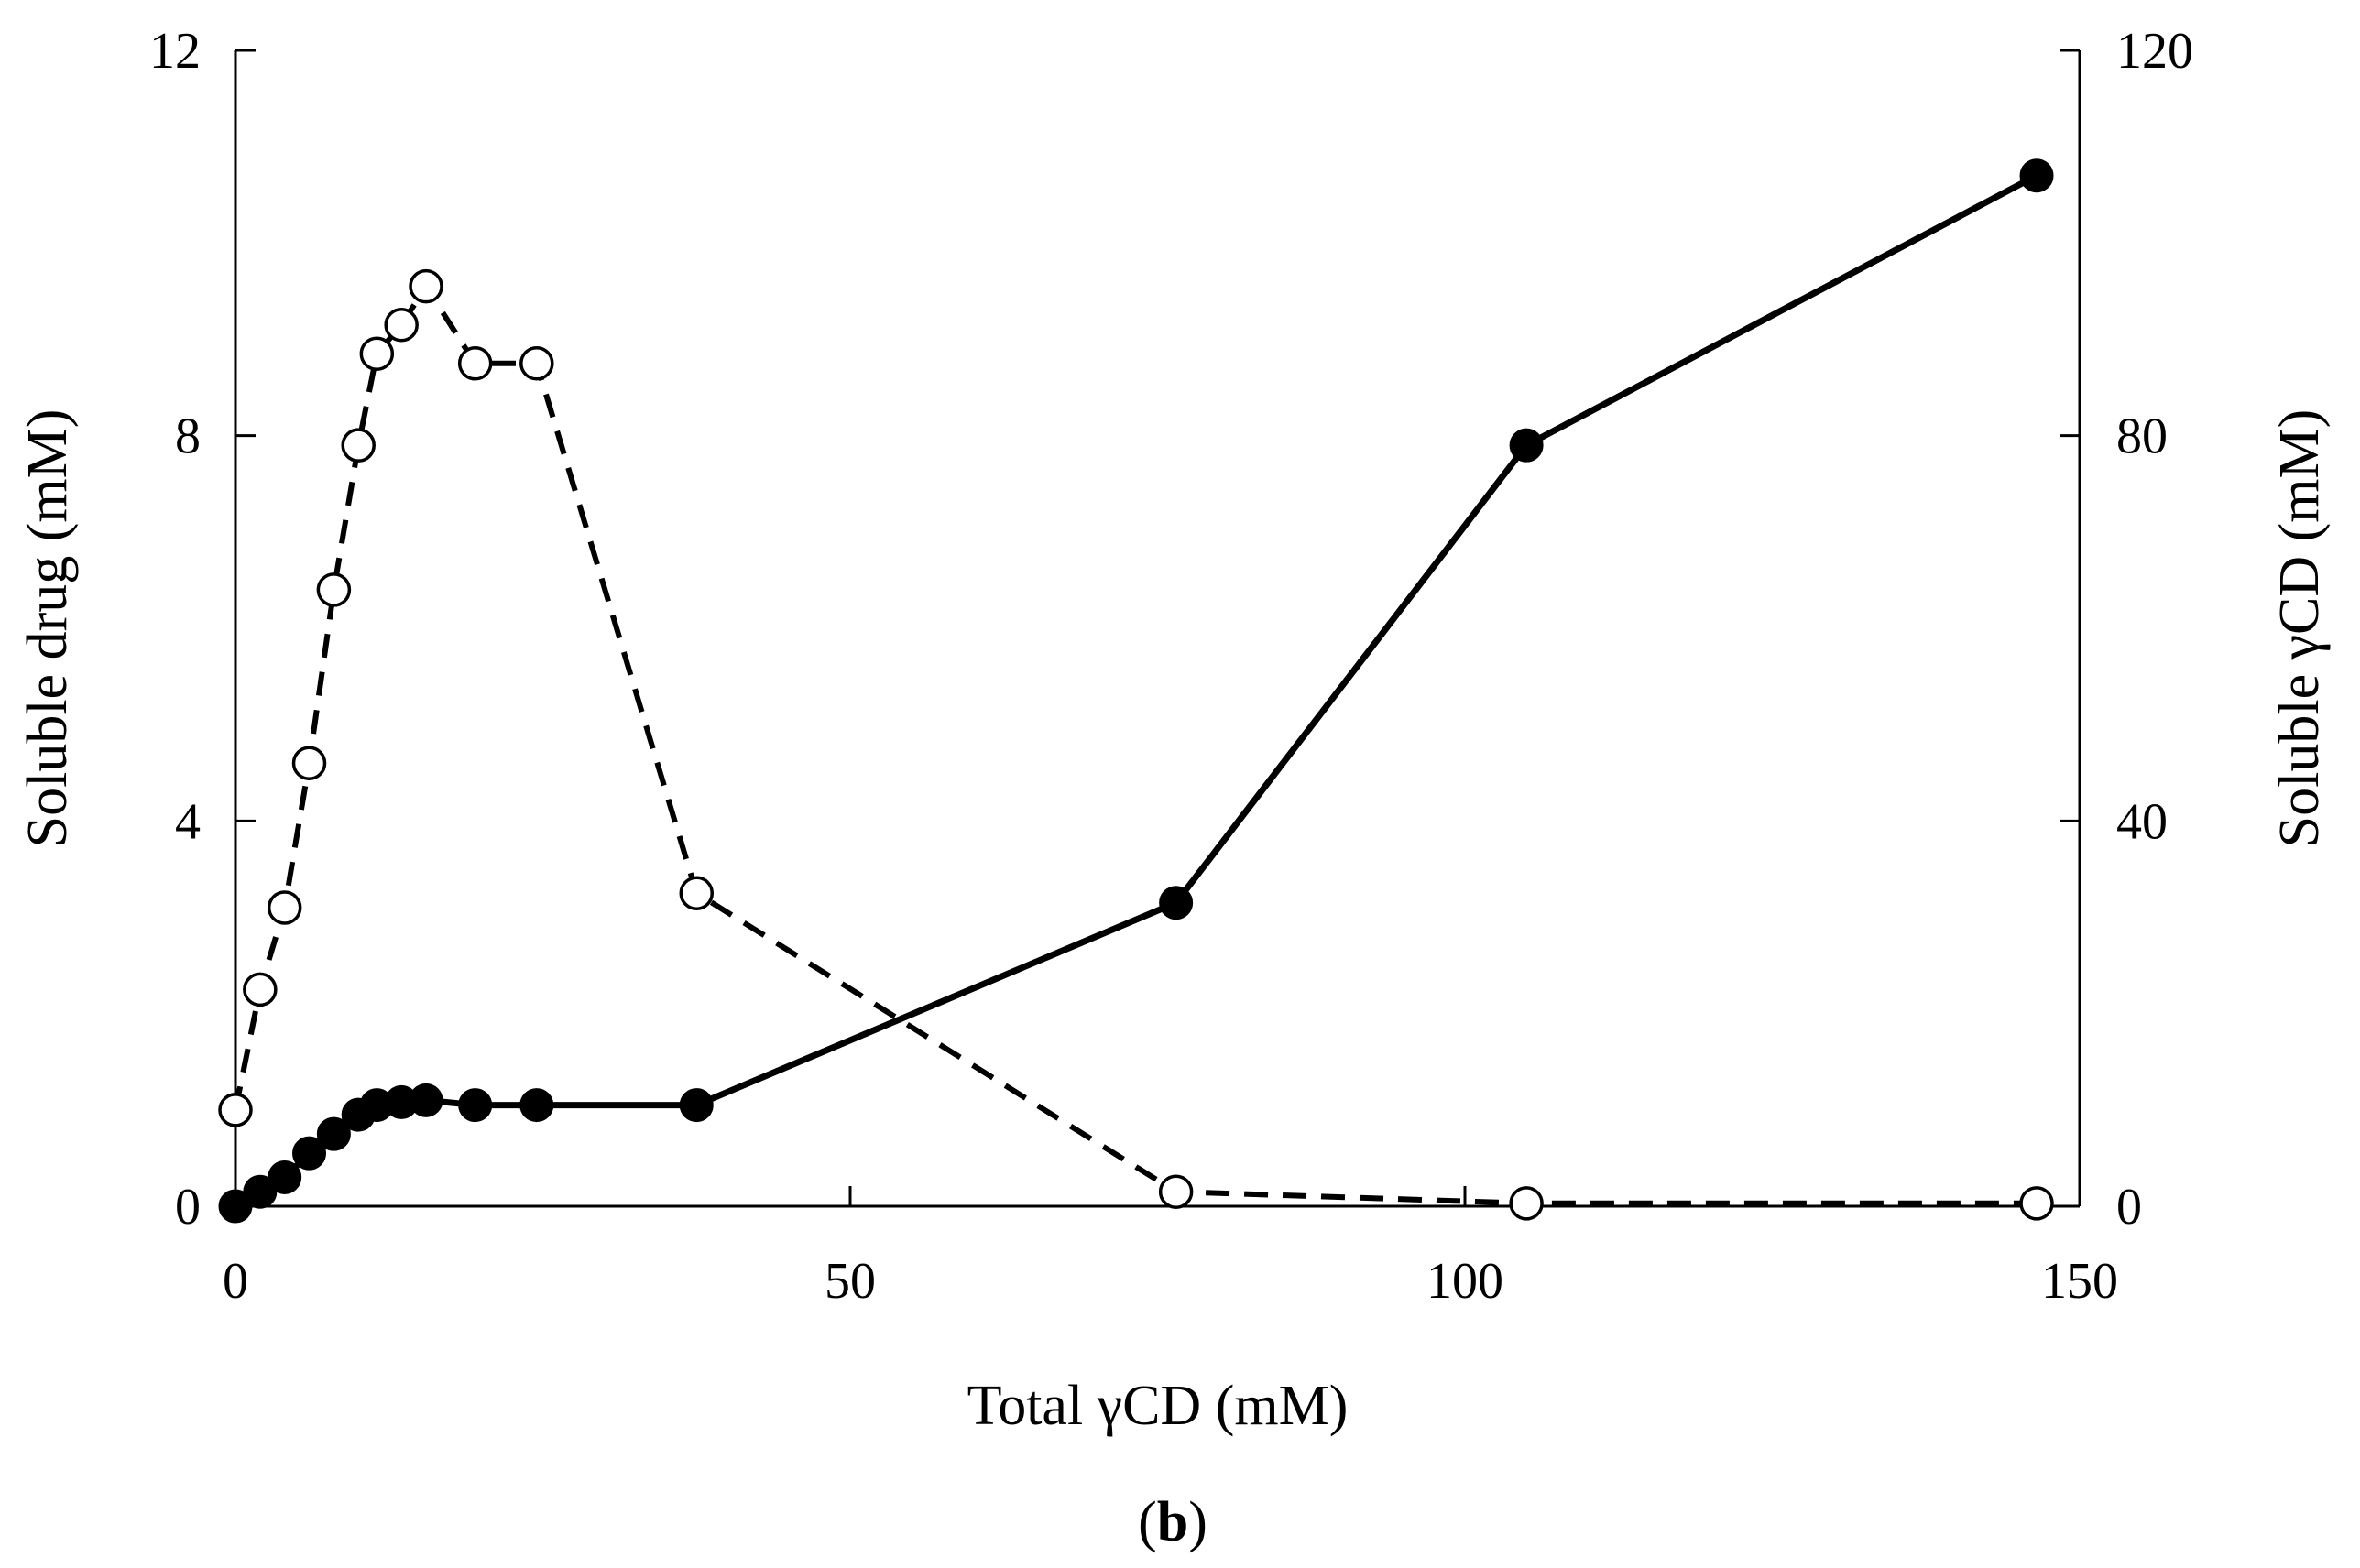  What do you see at coordinates (2129, 1207) in the screenshot?
I see `y-right-tick-label-0: 0` at bounding box center [2129, 1207].